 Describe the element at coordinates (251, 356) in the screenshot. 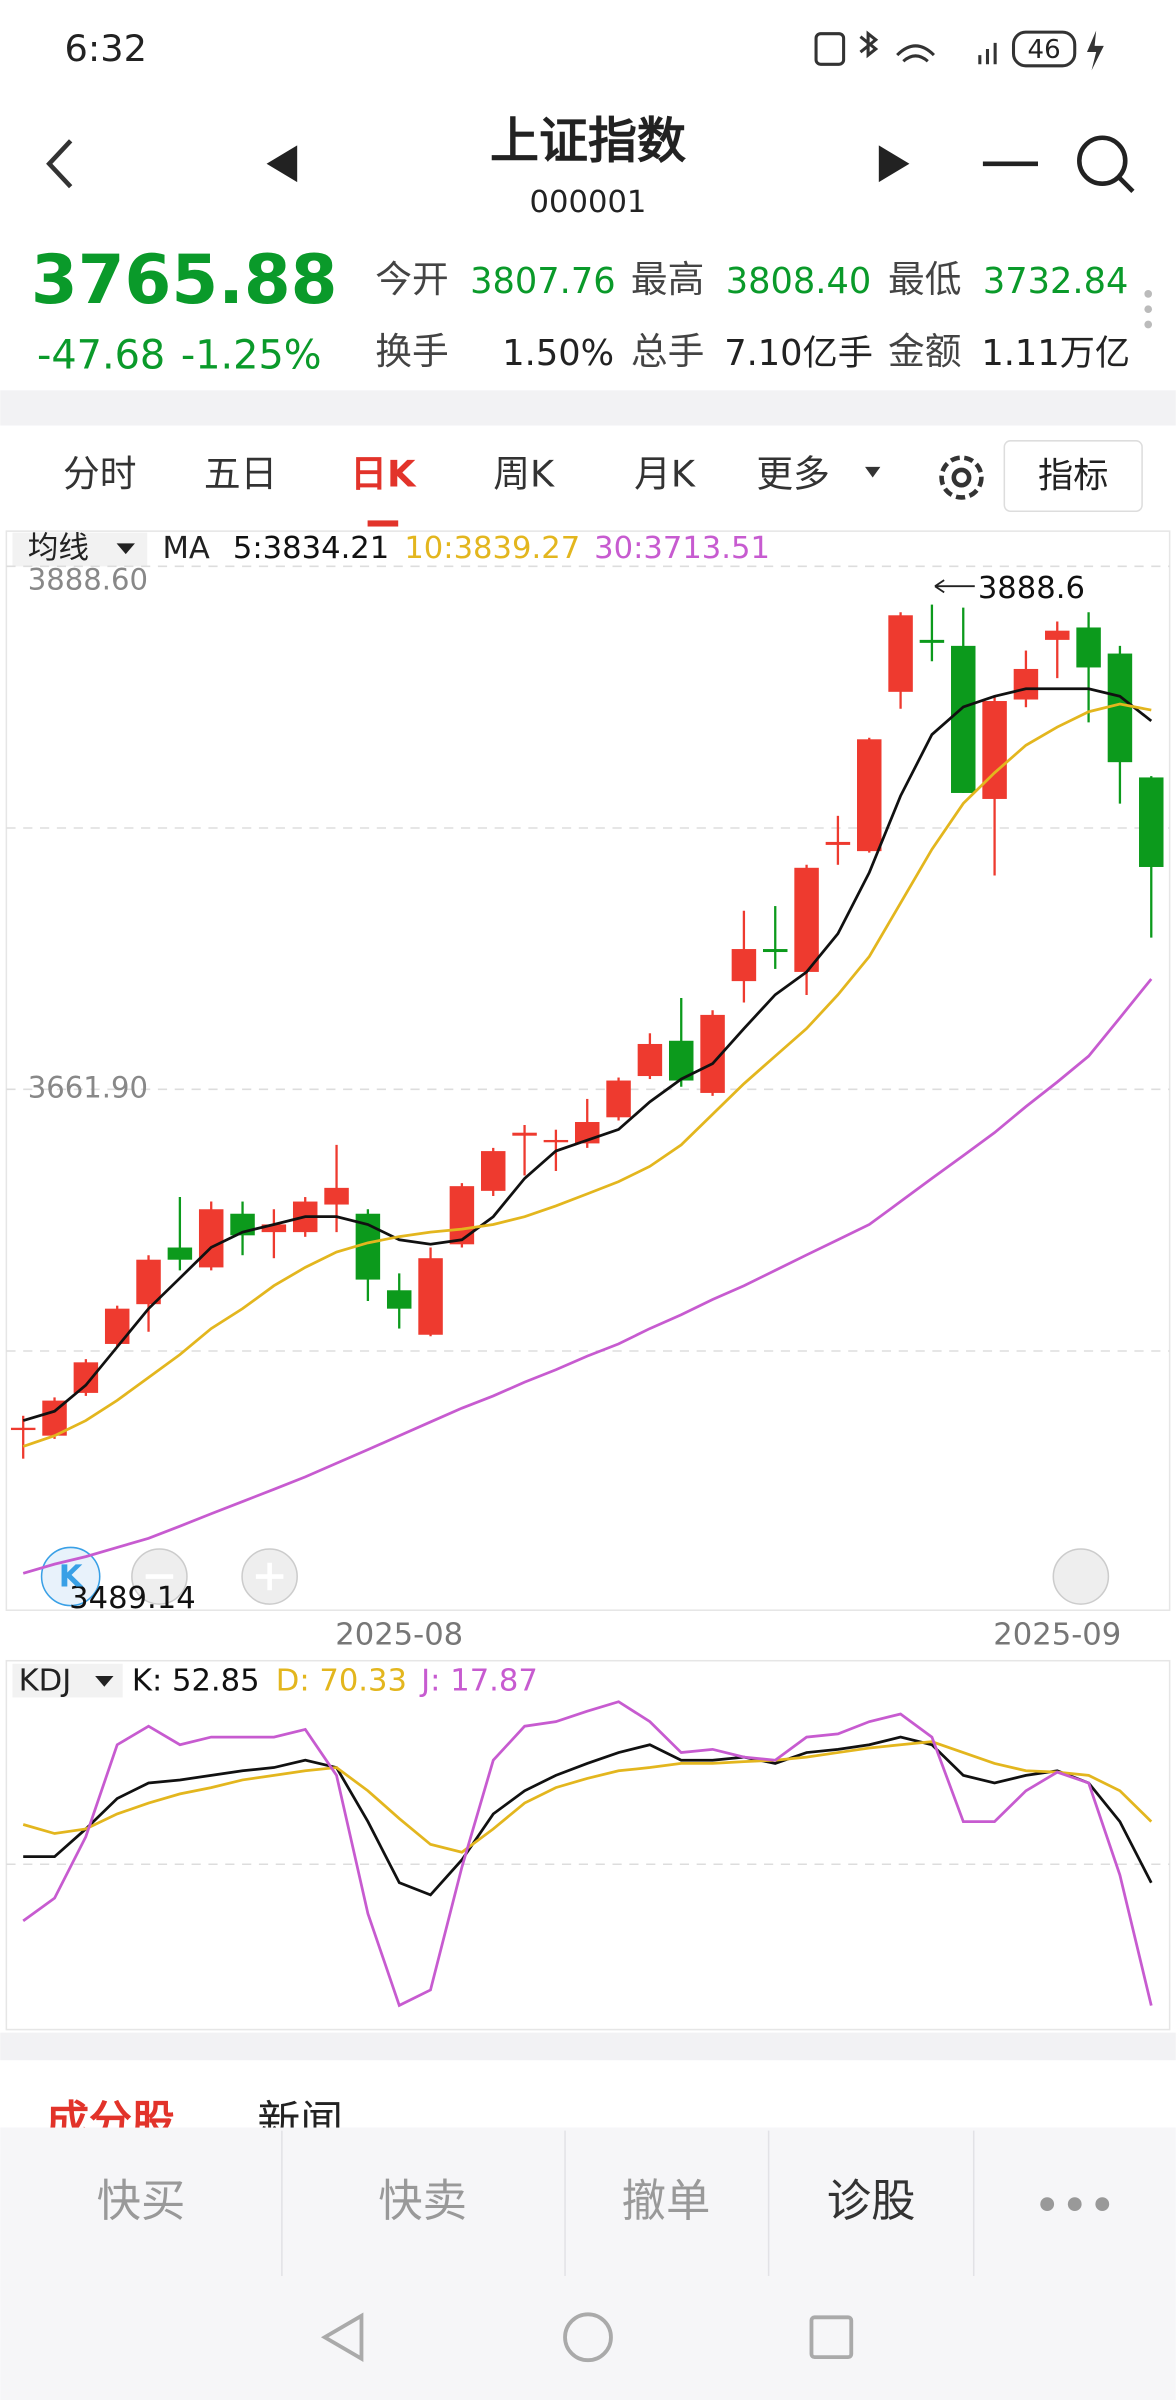

I see `change-pct: -1.25%` at that location.